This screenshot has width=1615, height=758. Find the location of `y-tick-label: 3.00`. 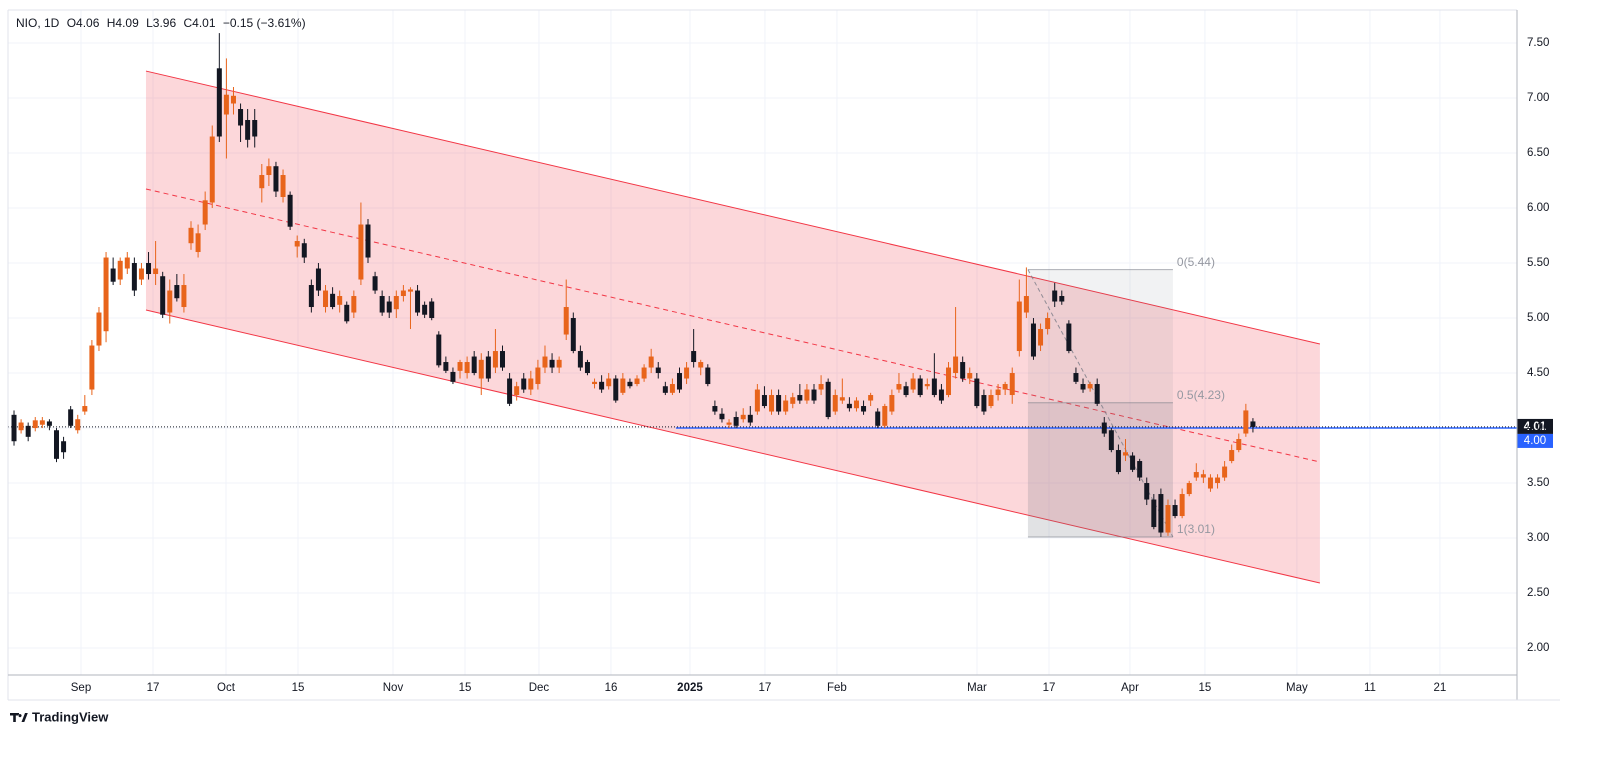

y-tick-label: 3.00 is located at coordinates (1538, 538).